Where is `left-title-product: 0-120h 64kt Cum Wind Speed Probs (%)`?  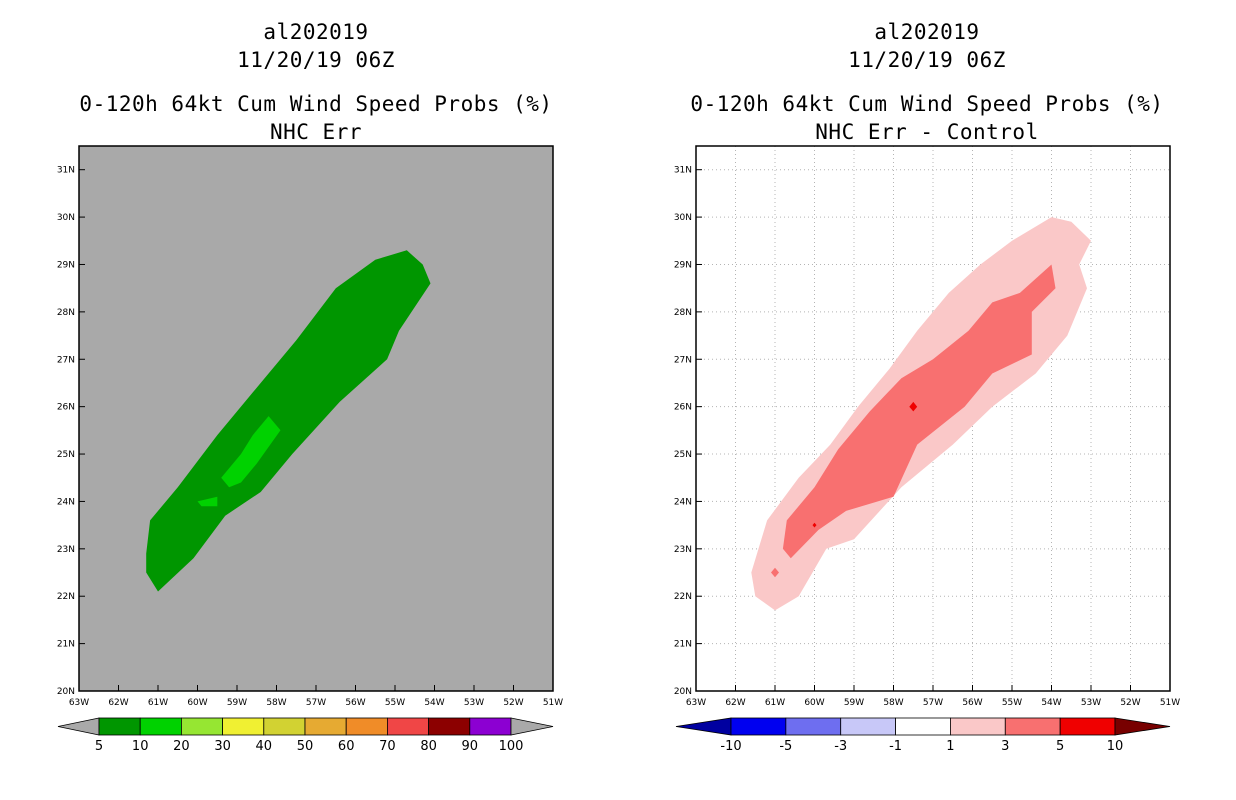 left-title-product: 0-120h 64kt Cum Wind Speed Probs (%) is located at coordinates (316, 104).